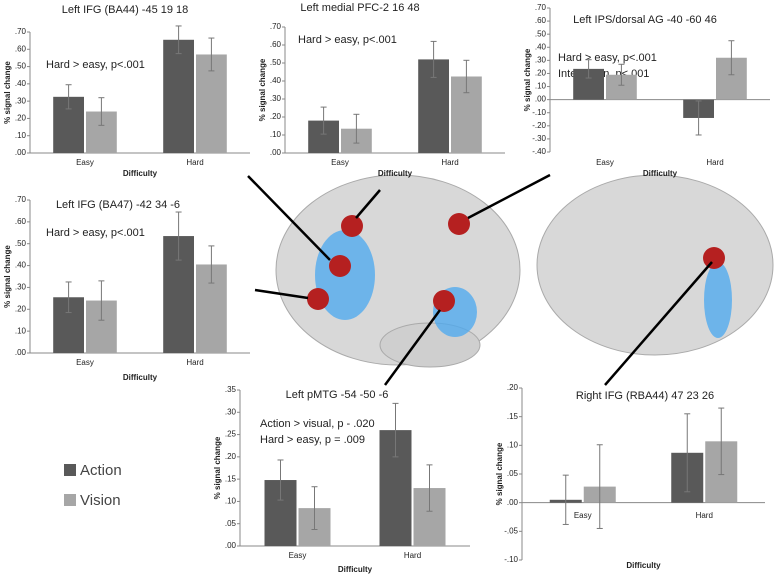 This screenshot has height=576, width=774. I want to click on annotation: Action > visual, p - .020, so click(317, 424).